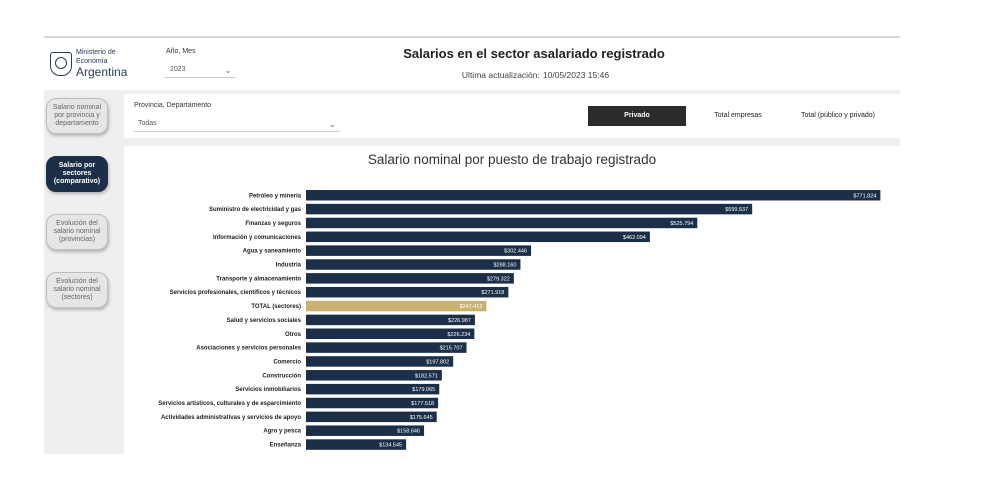 Image resolution: width=987 pixels, height=502 pixels. I want to click on province-select: Todas ⌄, so click(237, 124).